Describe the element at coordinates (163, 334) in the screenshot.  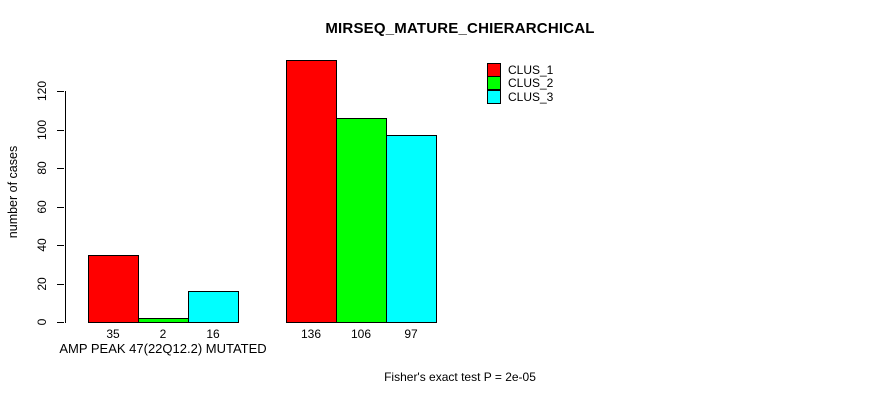
I see `bar-value-label: 2` at that location.